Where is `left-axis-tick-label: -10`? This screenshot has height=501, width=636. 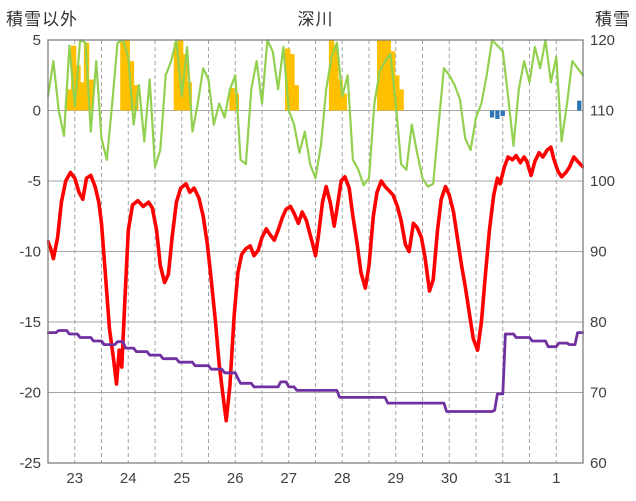 left-axis-tick-label: -10 is located at coordinates (30, 252).